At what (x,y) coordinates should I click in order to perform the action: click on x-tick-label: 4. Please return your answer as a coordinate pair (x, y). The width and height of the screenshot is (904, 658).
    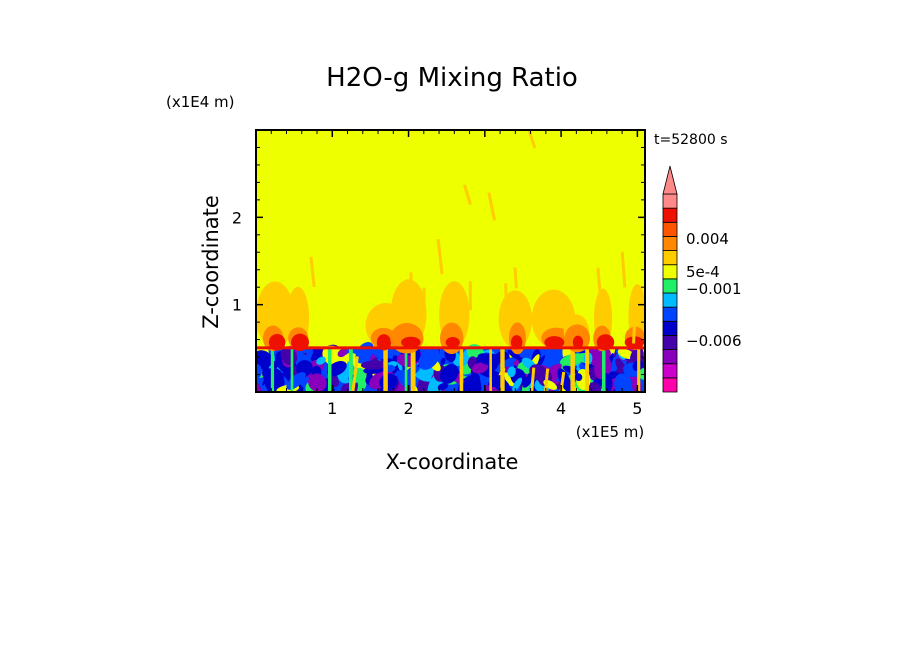
    Looking at the image, I should click on (561, 408).